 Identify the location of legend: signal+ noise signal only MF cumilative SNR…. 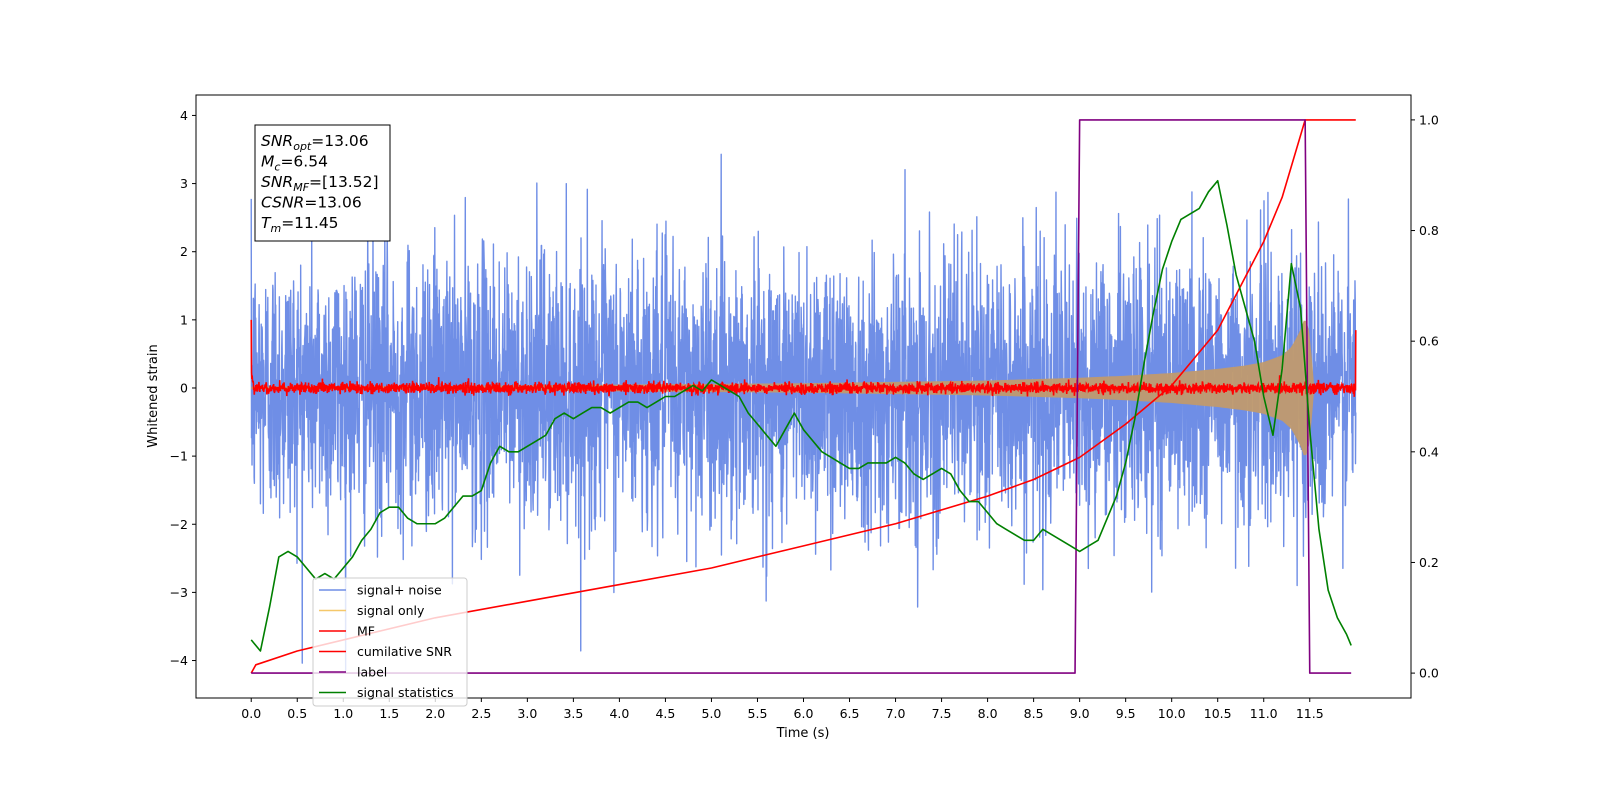
(390, 642).